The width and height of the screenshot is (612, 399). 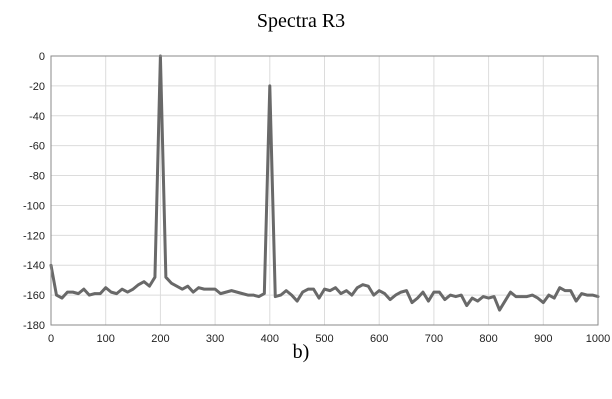 What do you see at coordinates (34, 296) in the screenshot?
I see `y-tick-label: -160` at bounding box center [34, 296].